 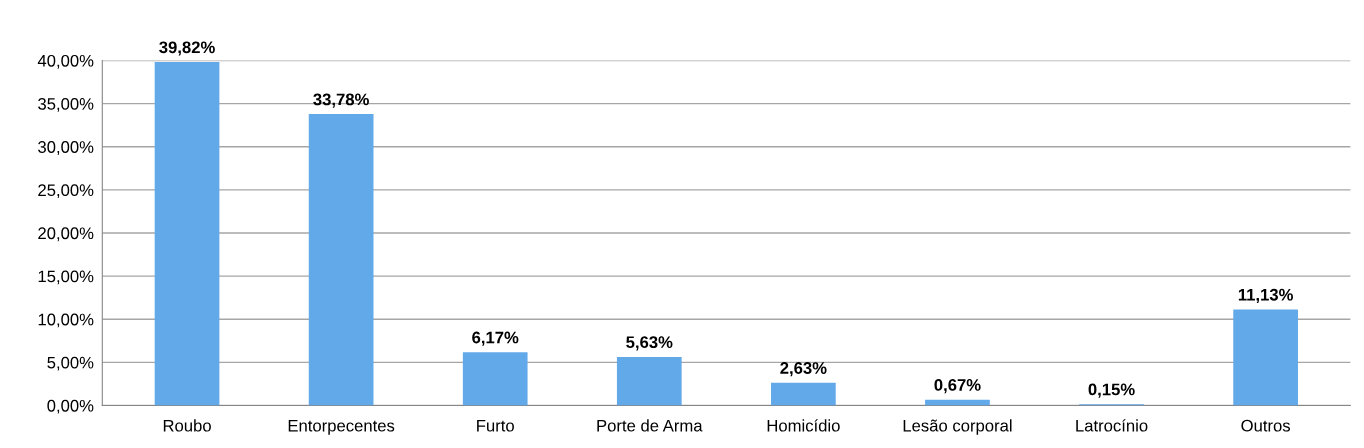 What do you see at coordinates (66, 234) in the screenshot?
I see `y-tick-label: 20,00%` at bounding box center [66, 234].